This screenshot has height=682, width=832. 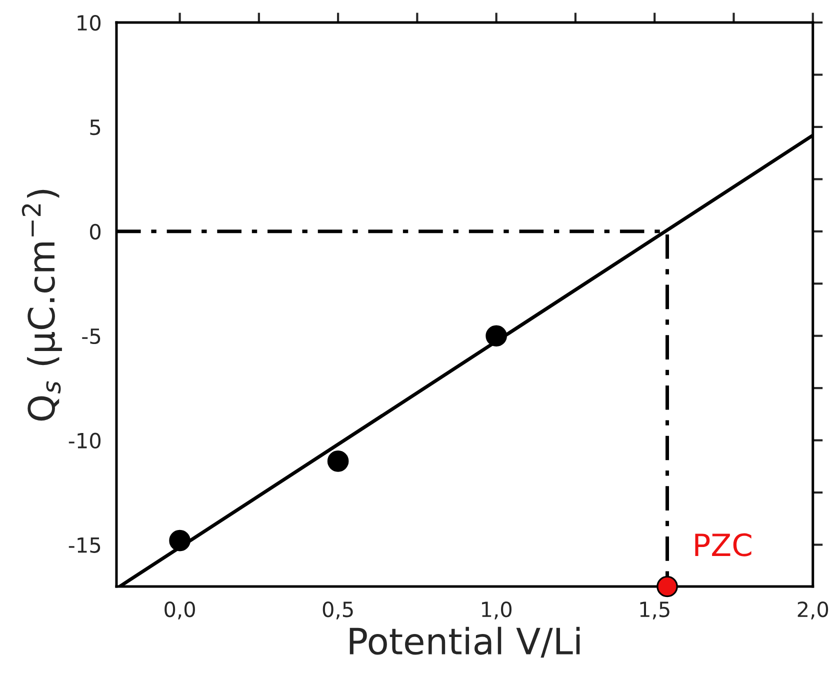 What do you see at coordinates (497, 610) in the screenshot?
I see `x-tick-label: 1,0` at bounding box center [497, 610].